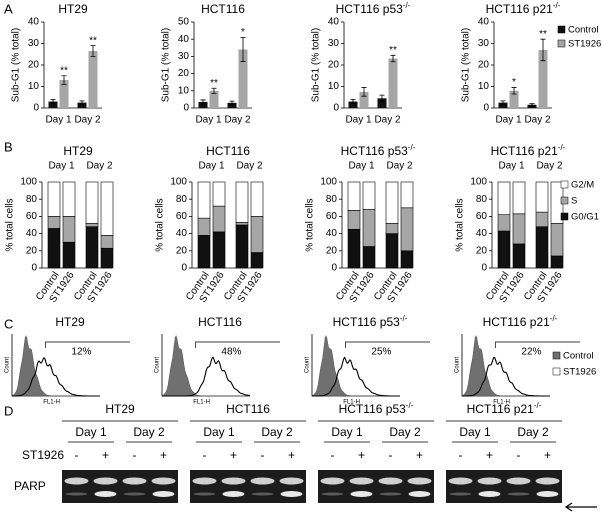 Image resolution: width=602 pixels, height=520 pixels. What do you see at coordinates (370, 322) in the screenshot?
I see `panel-title: HCT116 p53-/-` at bounding box center [370, 322].